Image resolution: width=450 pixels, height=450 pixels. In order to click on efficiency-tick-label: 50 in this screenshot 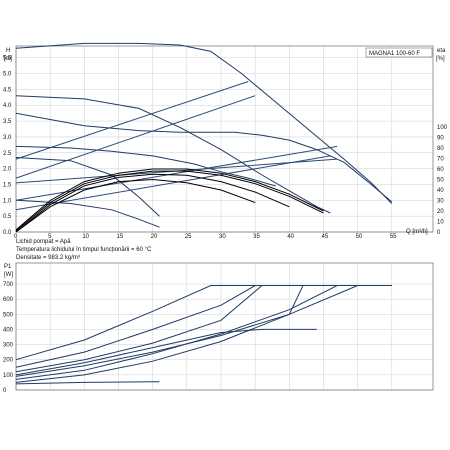, I will do `click(440, 181)`.